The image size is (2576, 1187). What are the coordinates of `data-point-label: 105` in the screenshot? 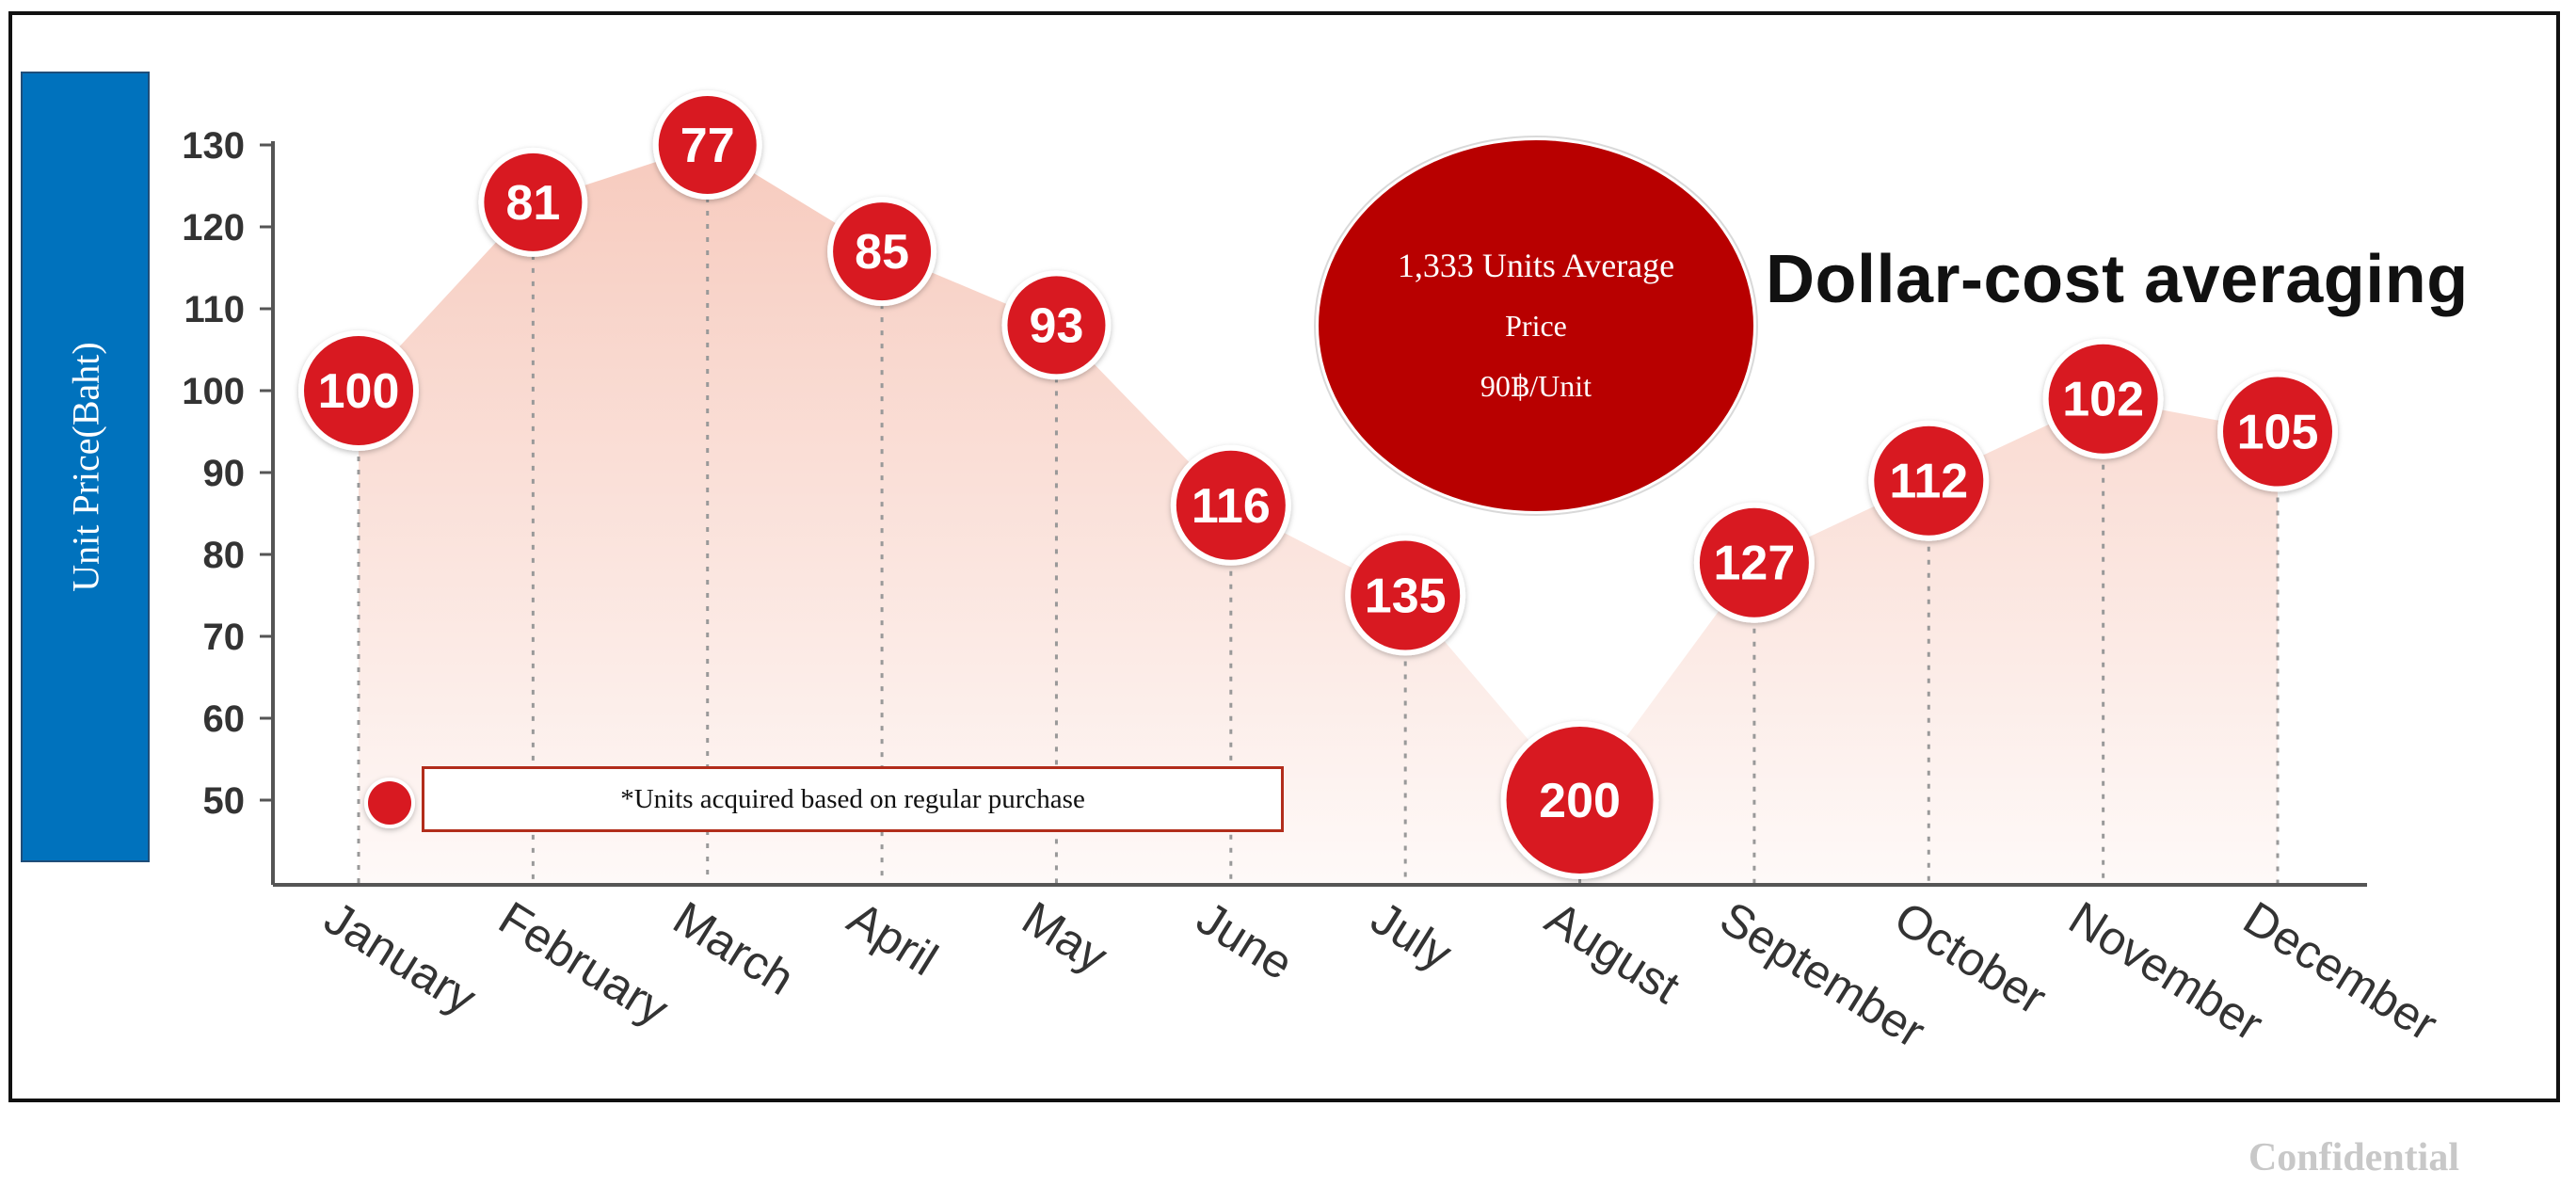 It's located at (2278, 433).